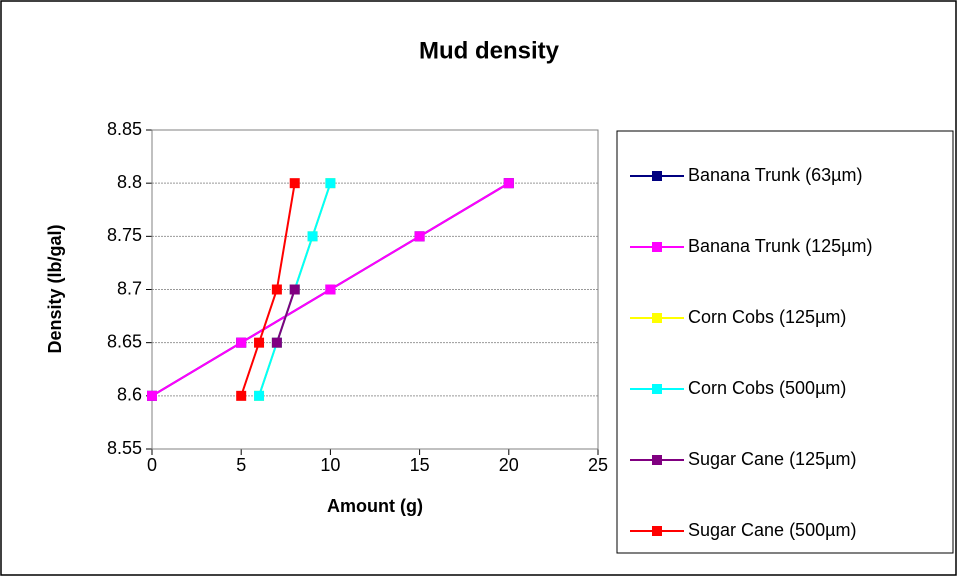  I want to click on x-tick-label: 20, so click(509, 465).